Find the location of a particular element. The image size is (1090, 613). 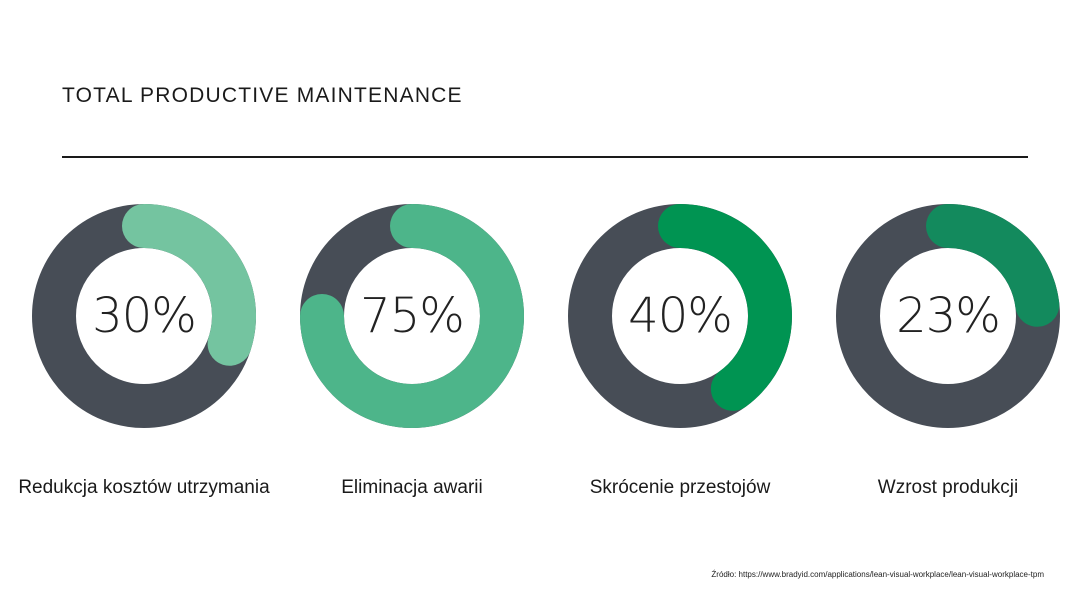

percentage-value: 30% is located at coordinates (144, 316).